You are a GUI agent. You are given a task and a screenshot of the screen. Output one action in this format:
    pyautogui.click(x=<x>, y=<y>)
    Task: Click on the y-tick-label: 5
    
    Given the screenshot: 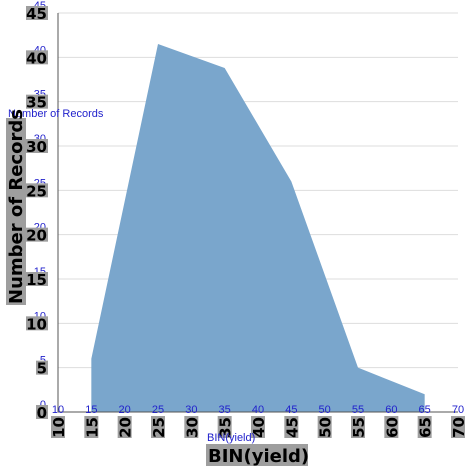 What is the action you would take?
    pyautogui.click(x=42, y=369)
    